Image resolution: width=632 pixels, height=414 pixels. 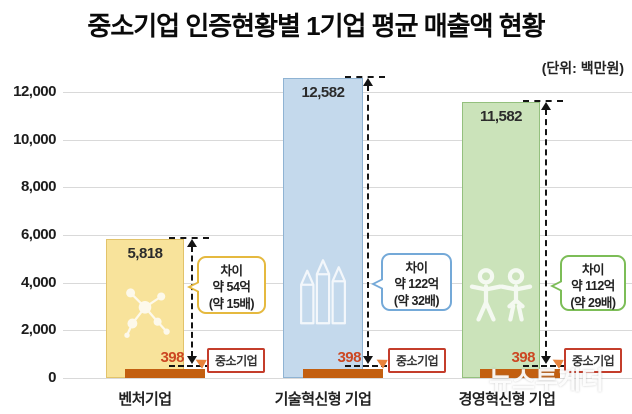 What do you see at coordinates (501, 116) in the screenshot?
I see `bar-value-label: 11,582` at bounding box center [501, 116].